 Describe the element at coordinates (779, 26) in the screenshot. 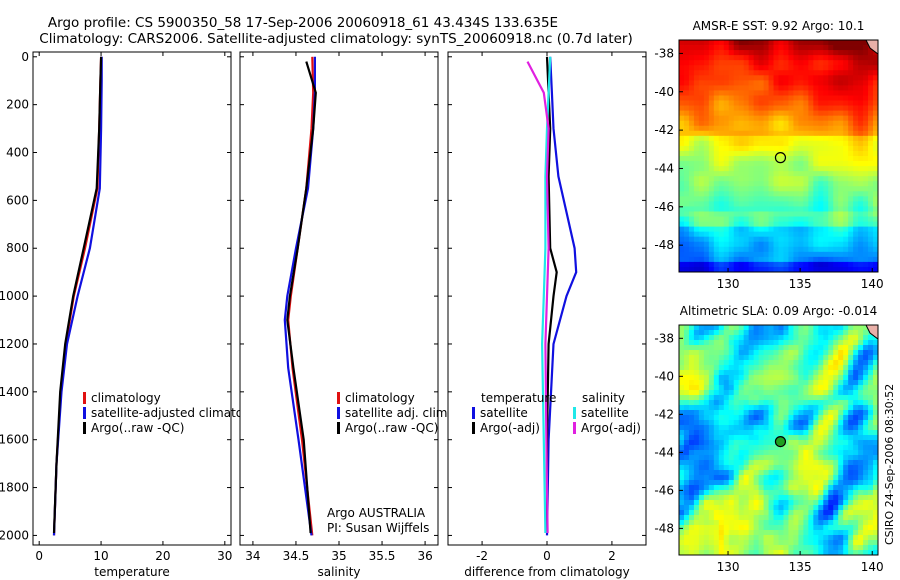

I see `map-title: AMSR-E SST: 9.92 Argo: 10.1` at that location.